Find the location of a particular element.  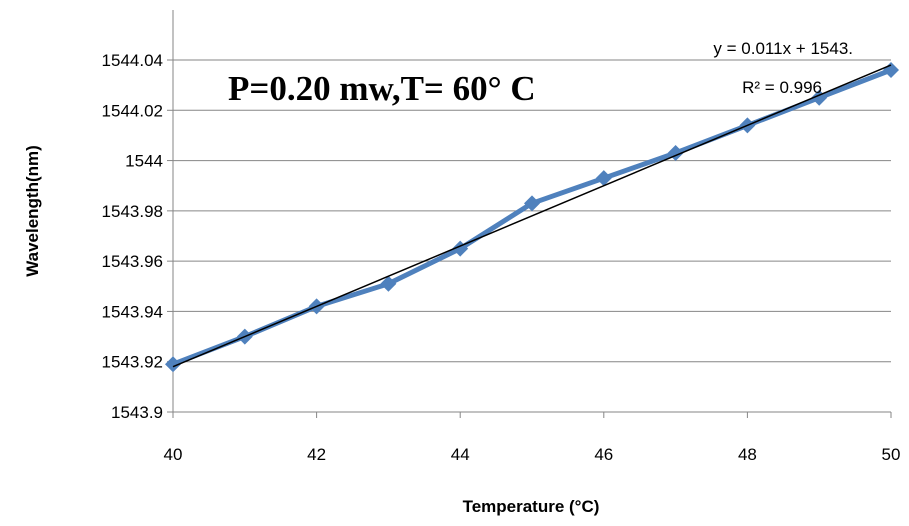

y-tick-label: 1543.94 is located at coordinates (132, 311).